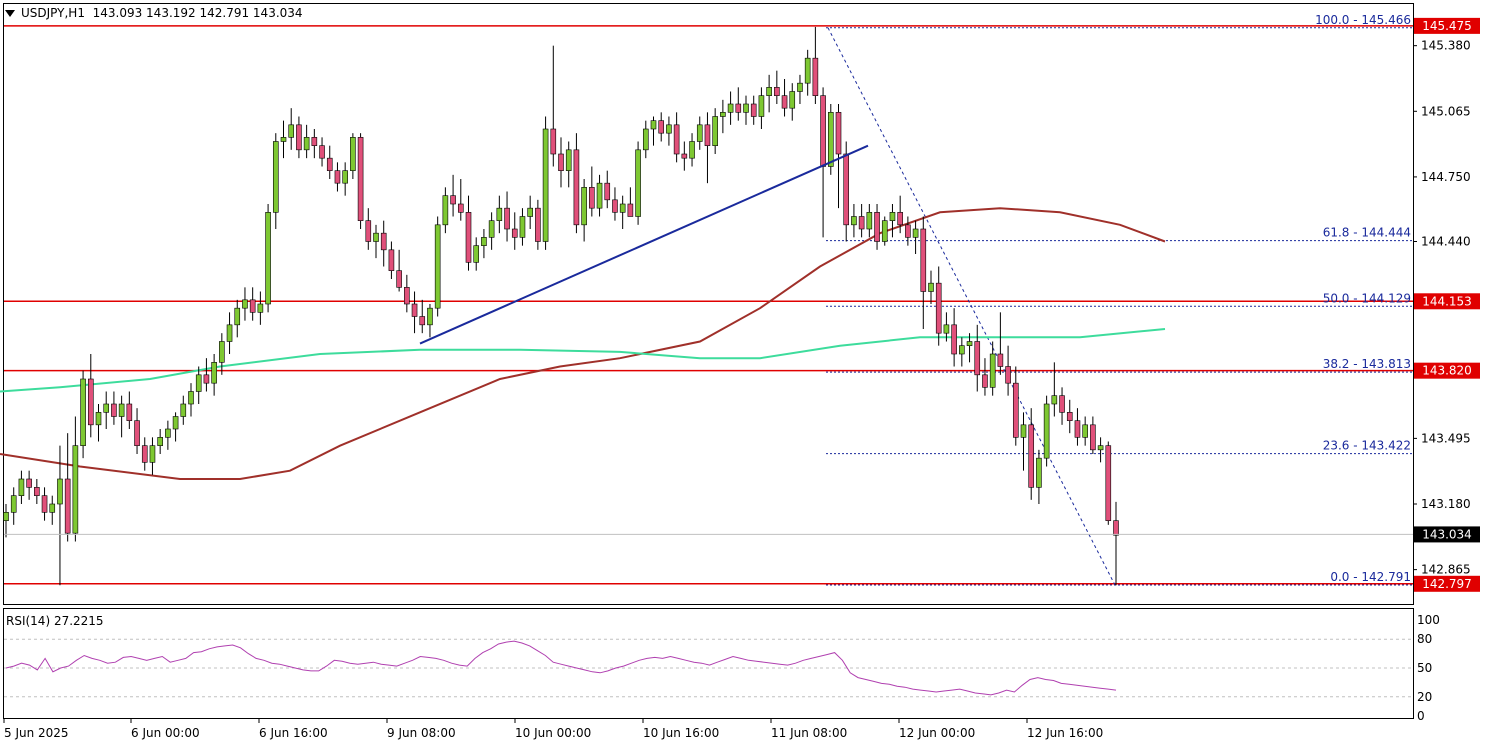 The image size is (1485, 747). What do you see at coordinates (1424, 668) in the screenshot?
I see `rsi-tick-label: 50` at bounding box center [1424, 668].